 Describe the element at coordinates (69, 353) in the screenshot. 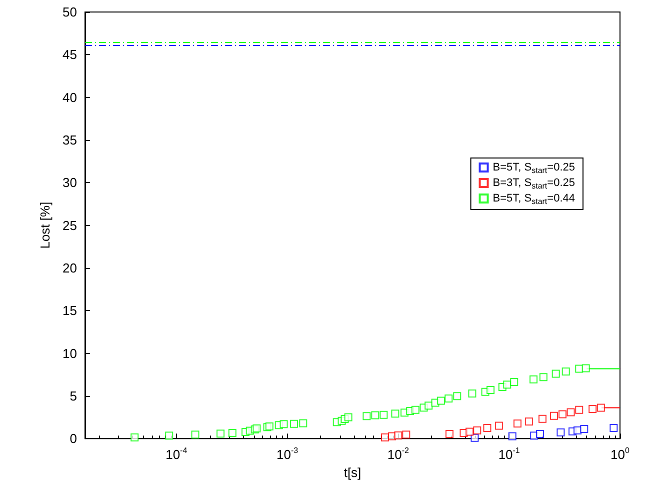

I see `y-tick-label: 10` at that location.